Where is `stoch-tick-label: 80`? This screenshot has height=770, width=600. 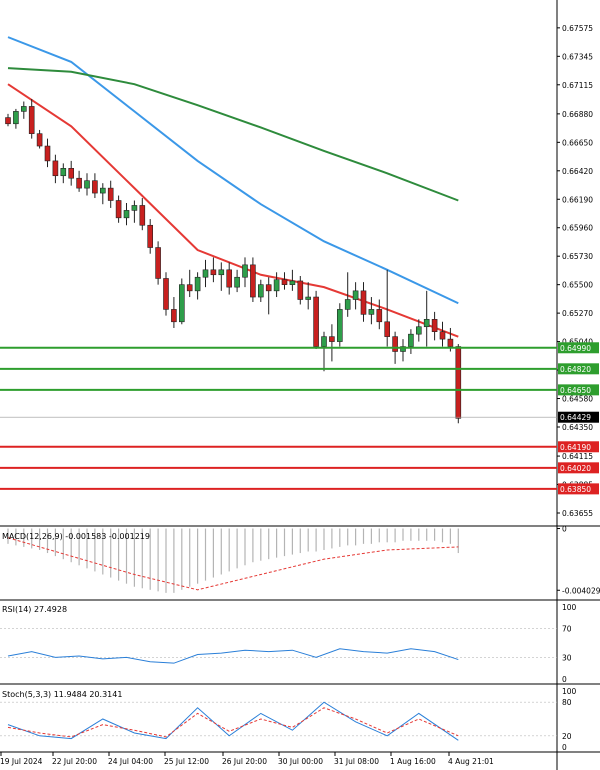
stoch-tick-label: 80 is located at coordinates (567, 702).